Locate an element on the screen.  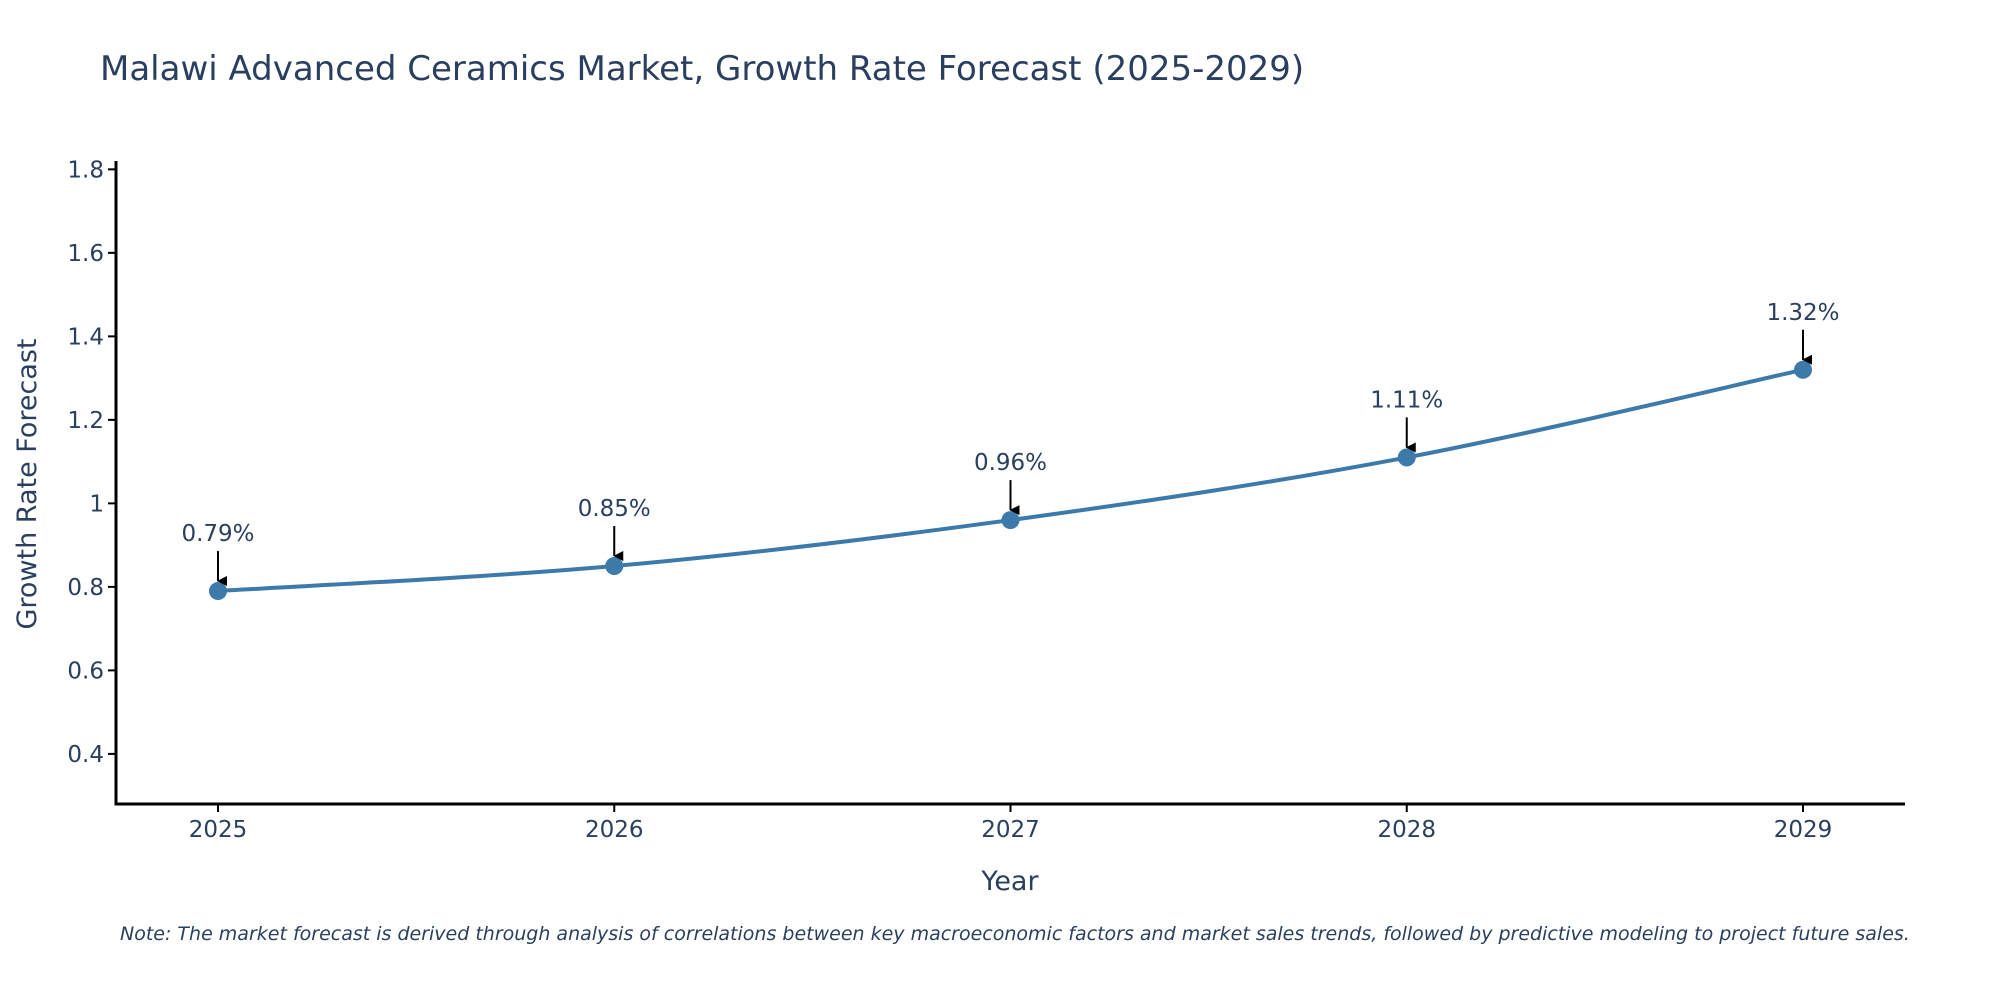
y-tick-label: 0.8 is located at coordinates (85, 588).